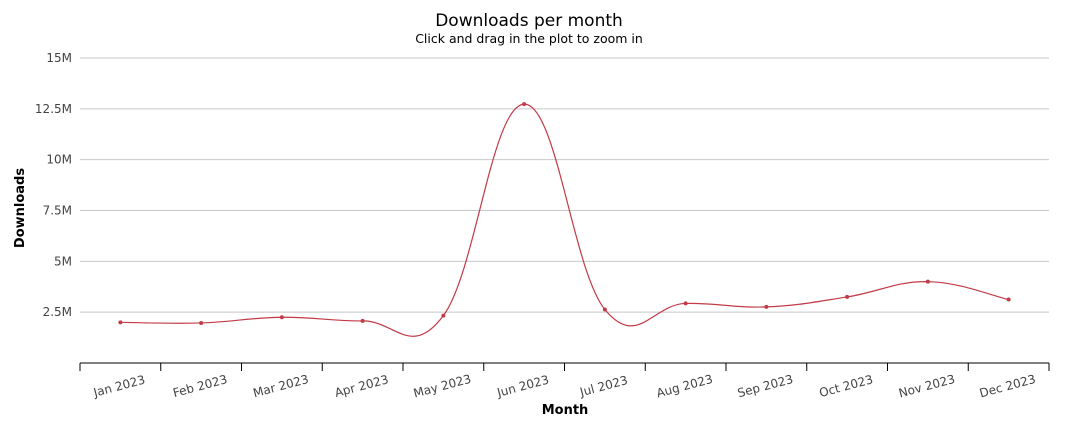  Describe the element at coordinates (529, 38) in the screenshot. I see `chart-subtitle: Click and drag in the plot to zoom in` at that location.